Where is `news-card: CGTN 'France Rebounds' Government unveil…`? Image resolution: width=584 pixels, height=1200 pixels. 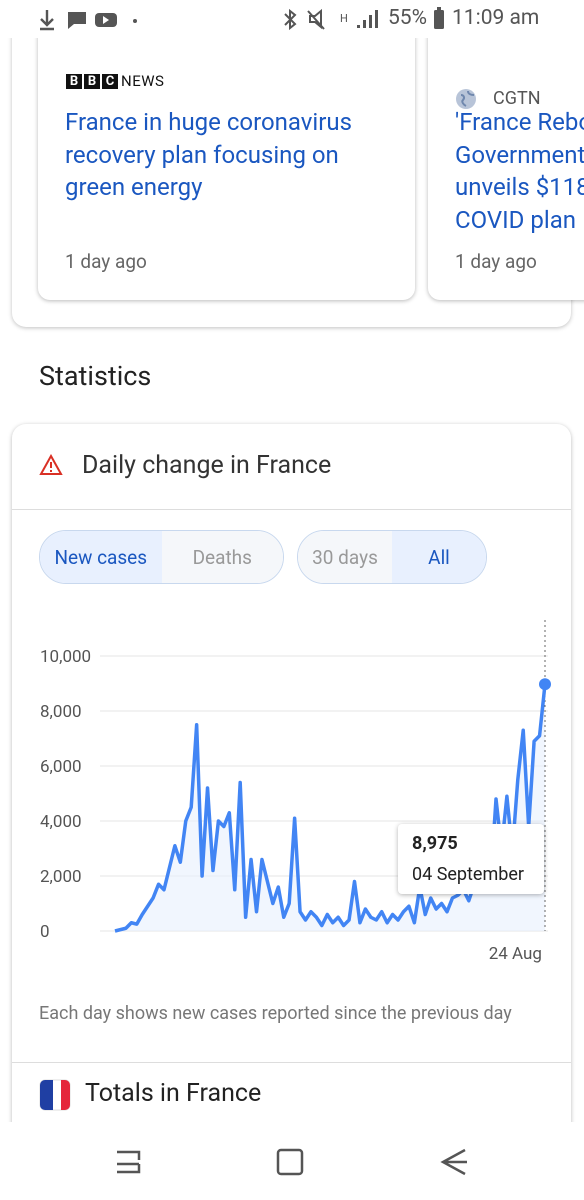
news-card: CGTN 'France Rebounds' Government unveil… is located at coordinates (506, 160).